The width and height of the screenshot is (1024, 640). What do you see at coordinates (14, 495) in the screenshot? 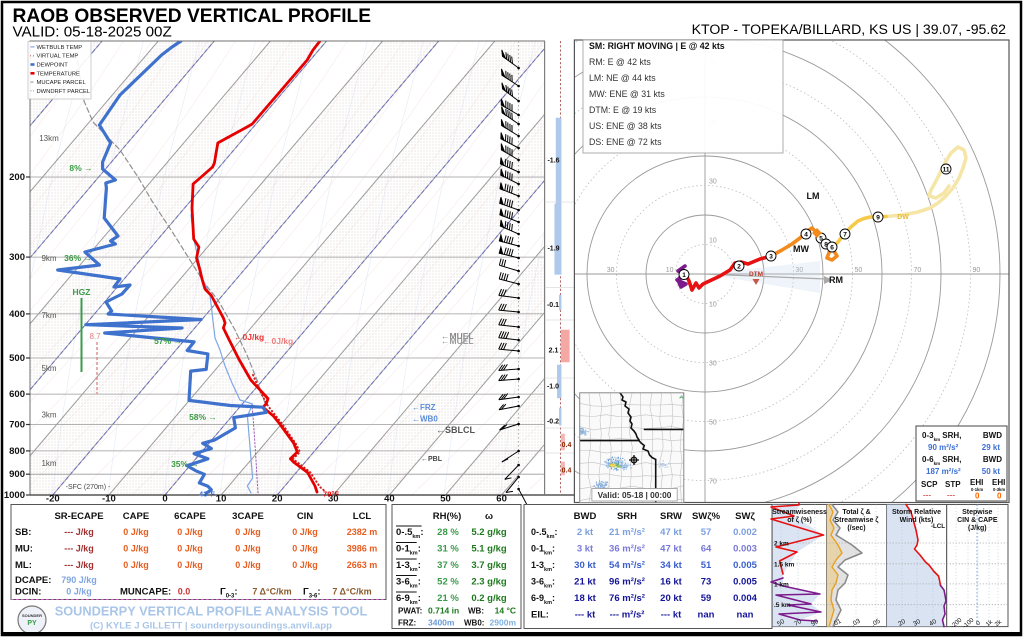
I see `svg-text: 1000` at bounding box center [14, 495].